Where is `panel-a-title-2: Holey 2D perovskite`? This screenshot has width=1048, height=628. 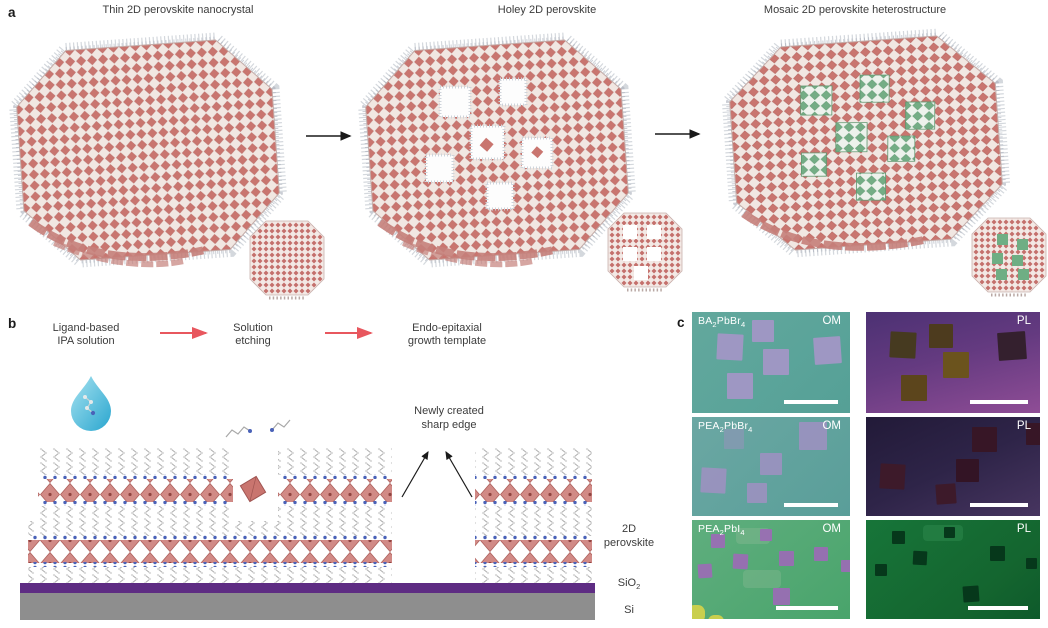 panel-a-title-2: Holey 2D perovskite is located at coordinates (547, 10).